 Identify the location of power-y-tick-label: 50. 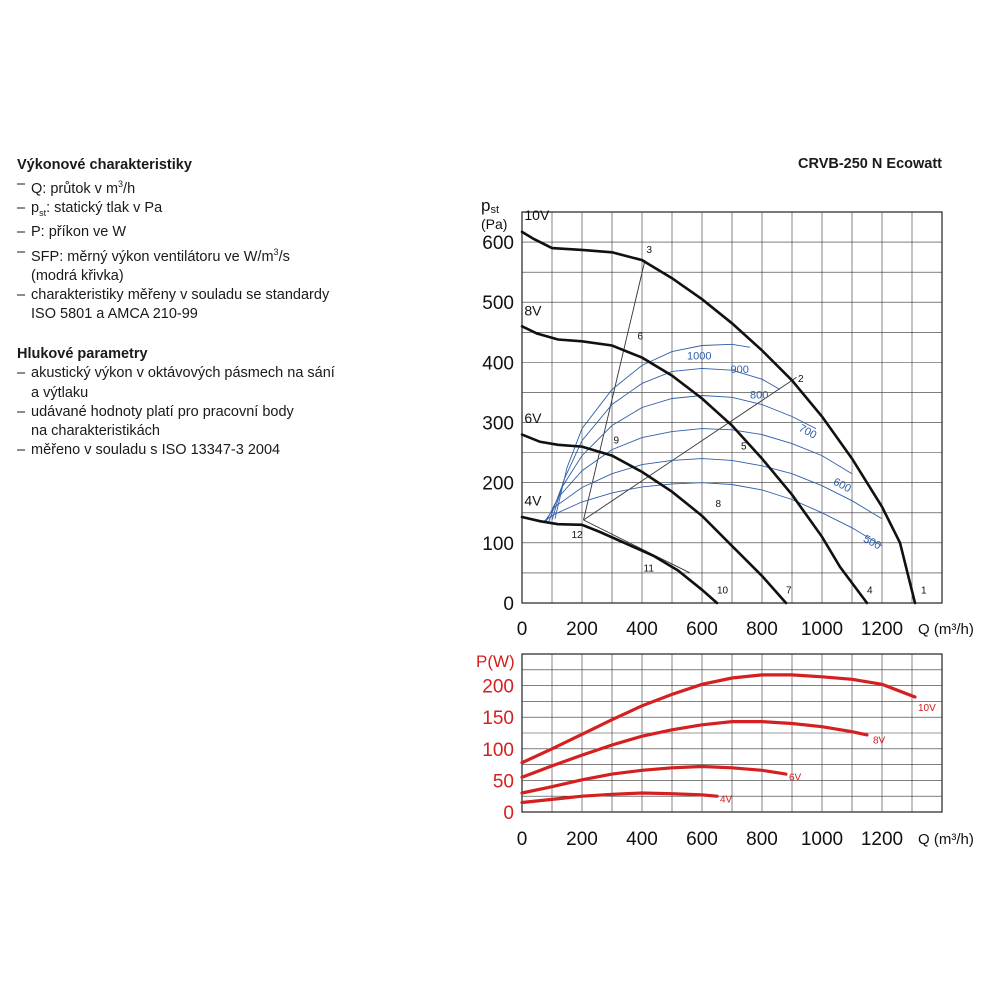
(503, 781).